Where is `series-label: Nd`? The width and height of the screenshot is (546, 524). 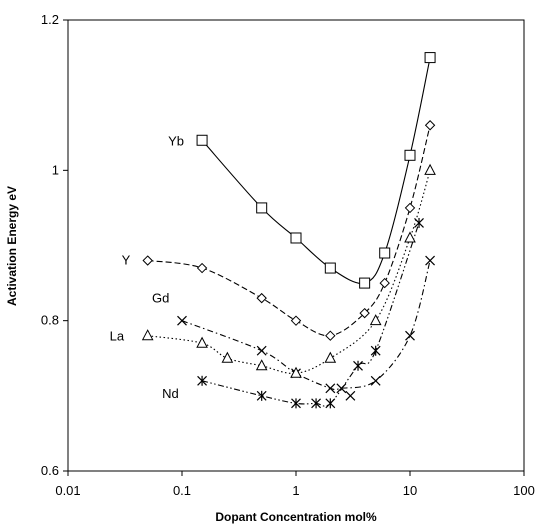
series-label: Nd is located at coordinates (170, 393).